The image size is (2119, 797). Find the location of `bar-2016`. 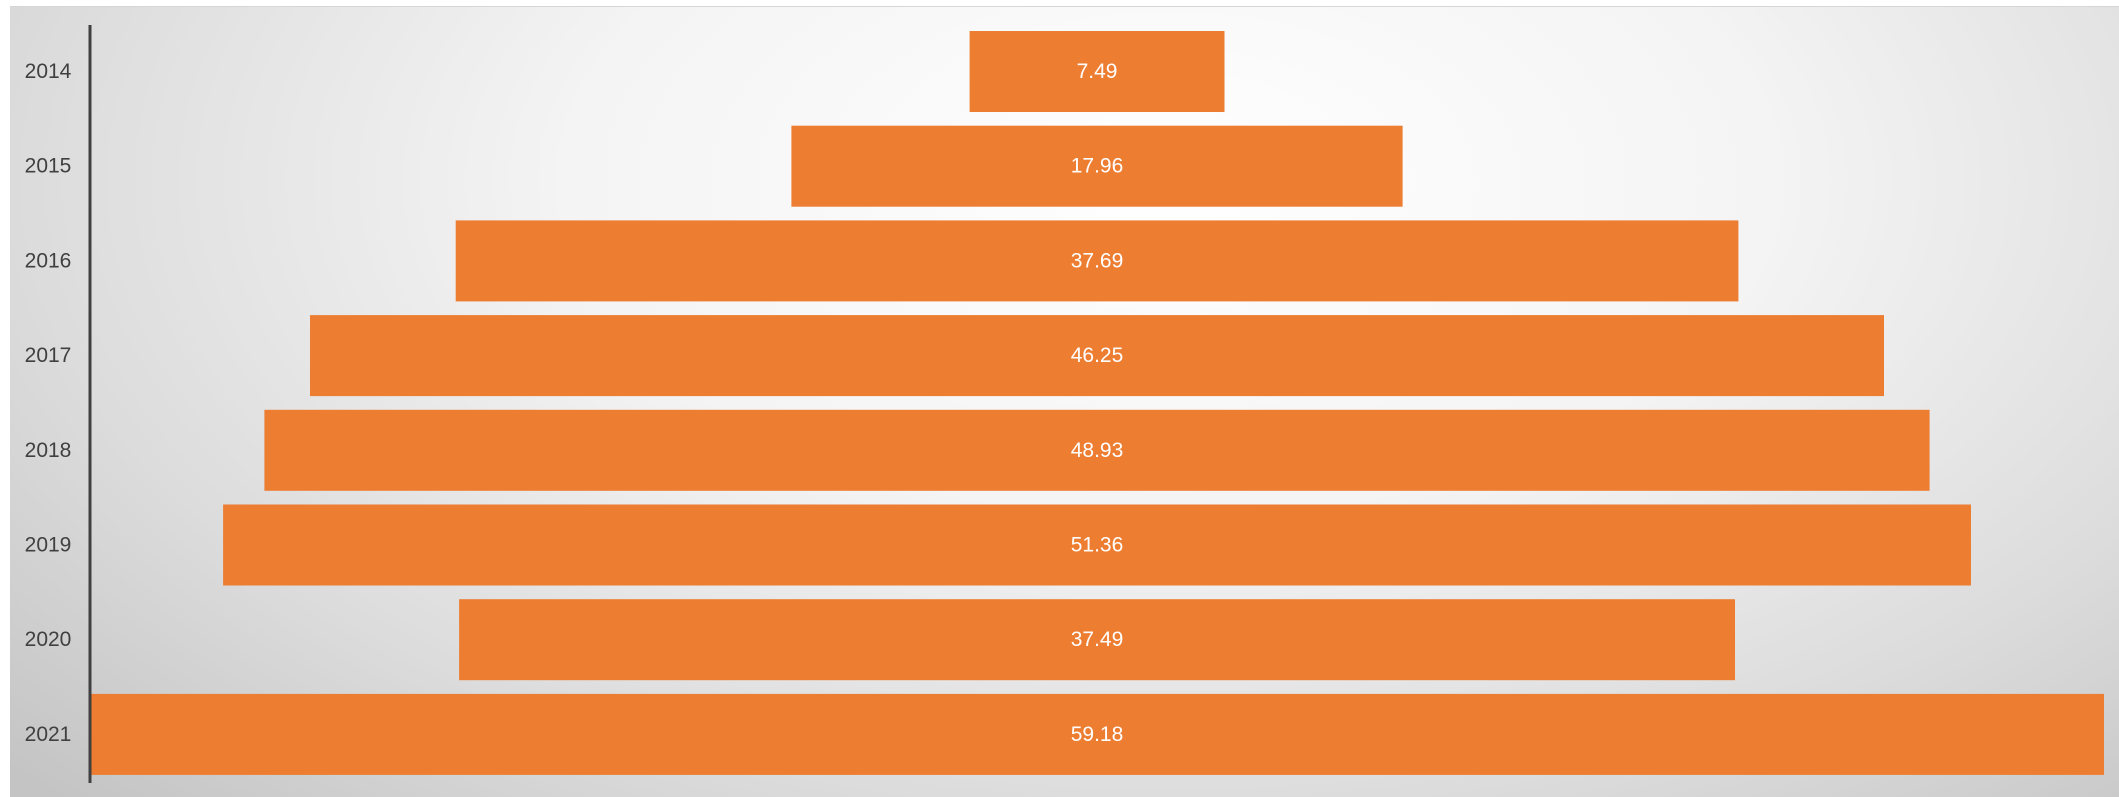

bar-2016 is located at coordinates (1097, 261).